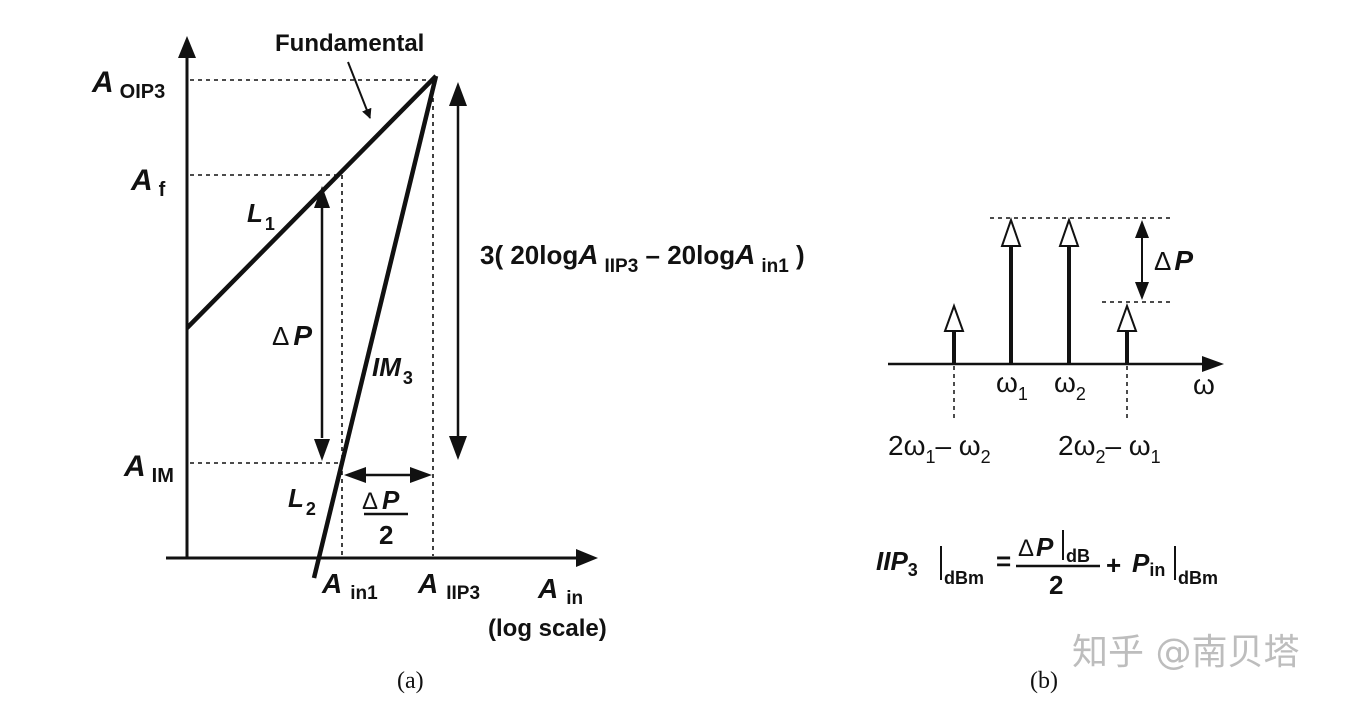 The image size is (1359, 708). I want to click on a-im-label: A IM, so click(148, 468).